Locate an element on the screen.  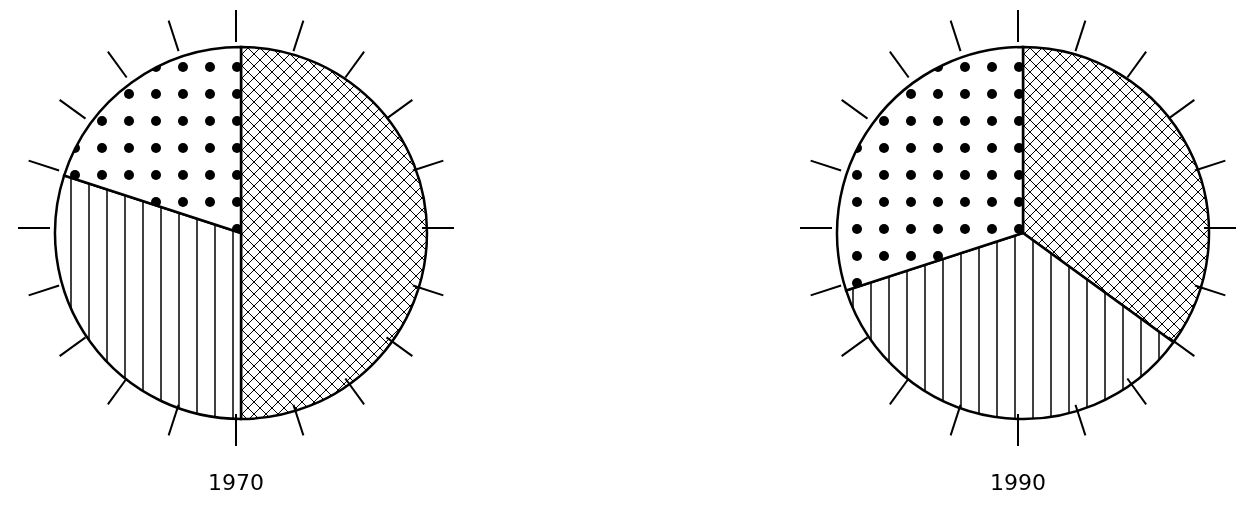
text: 1990 is located at coordinates (1018, 482).